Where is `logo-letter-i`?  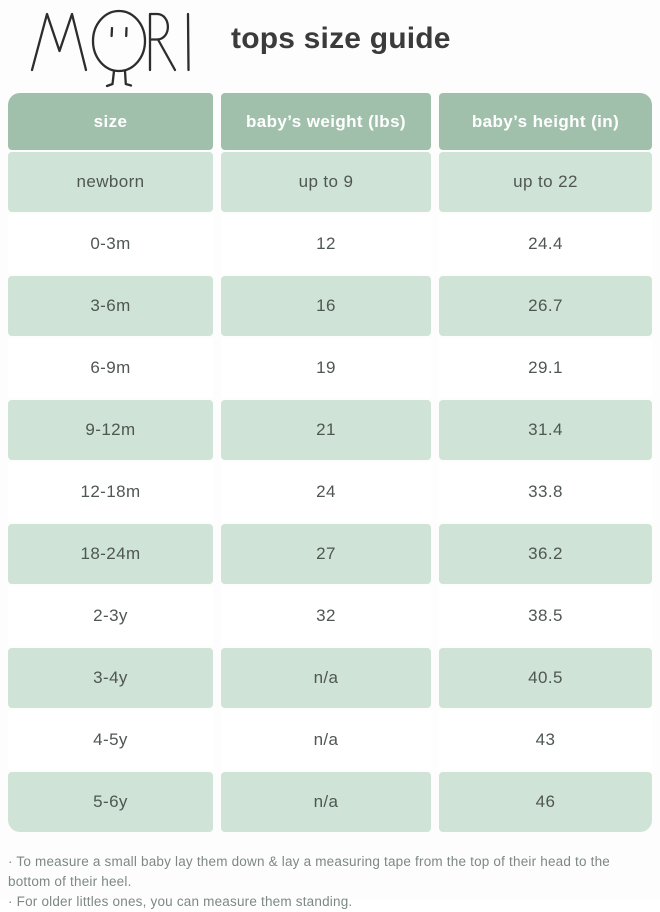
logo-letter-i is located at coordinates (188, 42).